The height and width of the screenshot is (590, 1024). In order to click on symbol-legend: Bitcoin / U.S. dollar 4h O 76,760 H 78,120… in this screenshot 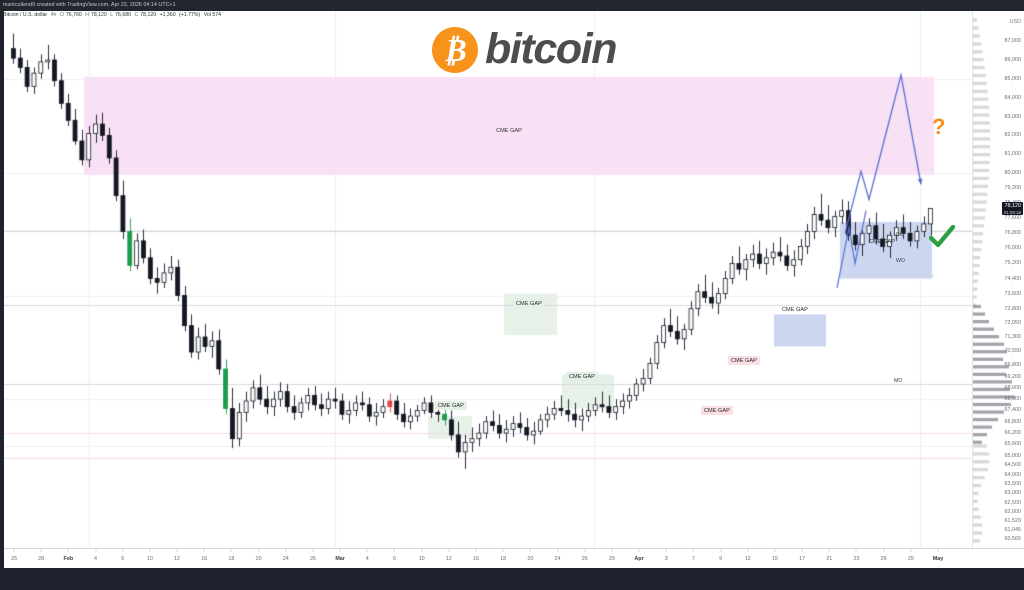, I will do `click(512, 15)`.